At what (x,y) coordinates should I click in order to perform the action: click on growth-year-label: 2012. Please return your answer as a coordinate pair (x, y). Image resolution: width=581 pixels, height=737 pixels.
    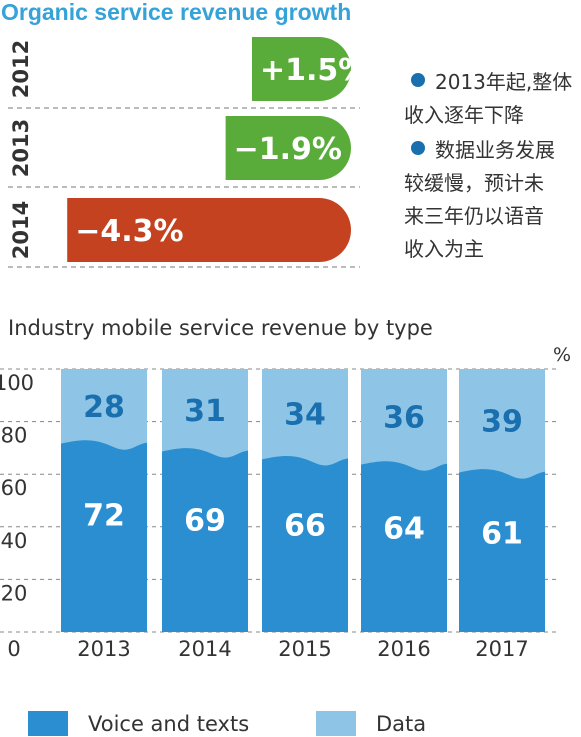
    Looking at the image, I should click on (21, 69).